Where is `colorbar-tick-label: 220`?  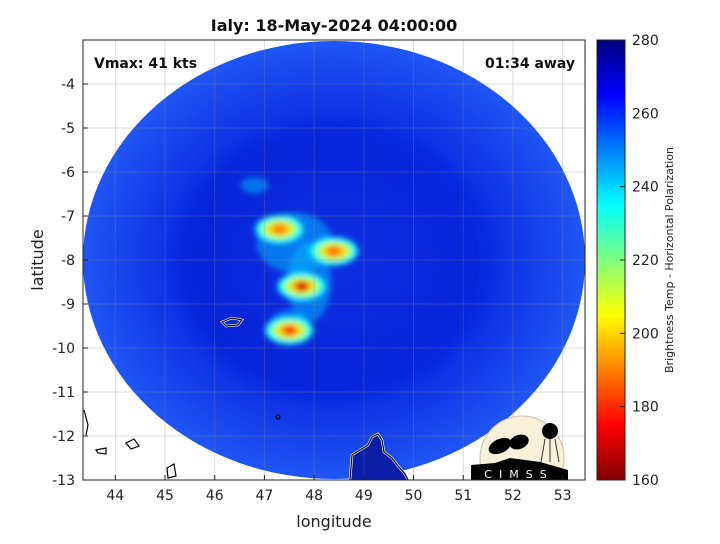
colorbar-tick-label: 220 is located at coordinates (645, 261).